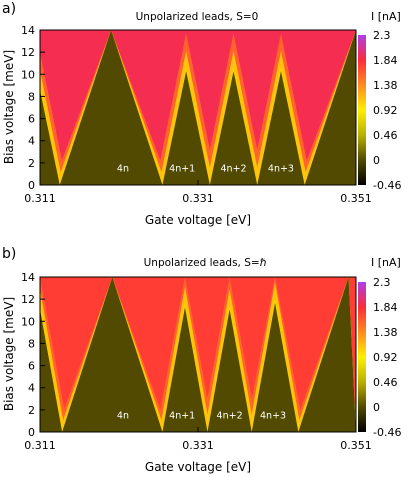 This screenshot has height=477, width=415. Describe the element at coordinates (9, 9) in the screenshot. I see `panel-label: a)` at that location.